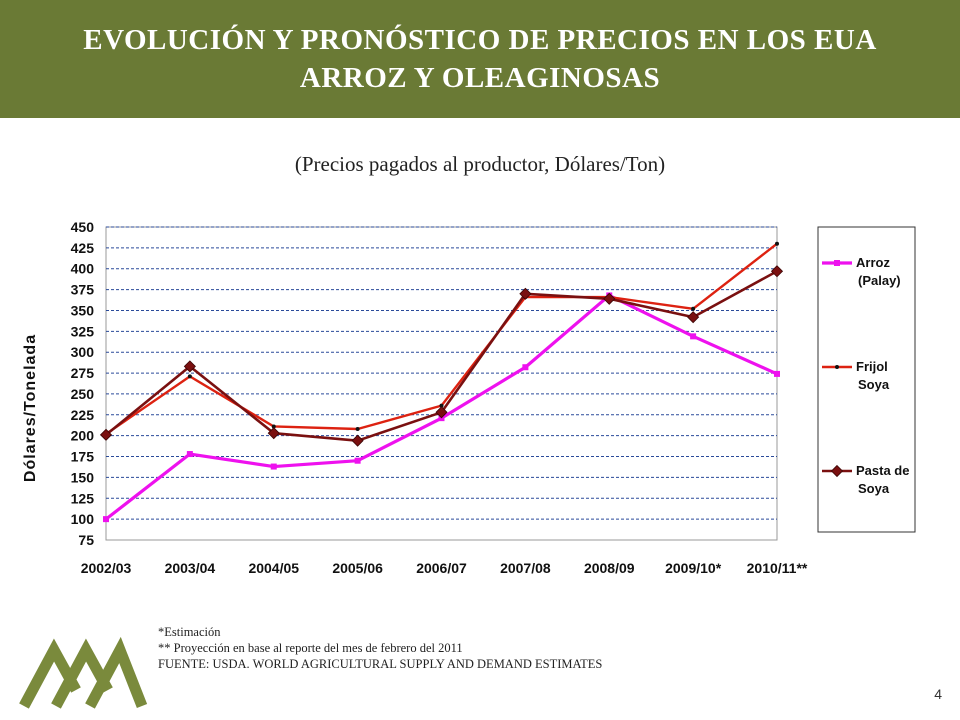 The width and height of the screenshot is (960, 720). I want to click on y-axis-label: Dólares/Tonelada, so click(30, 408).